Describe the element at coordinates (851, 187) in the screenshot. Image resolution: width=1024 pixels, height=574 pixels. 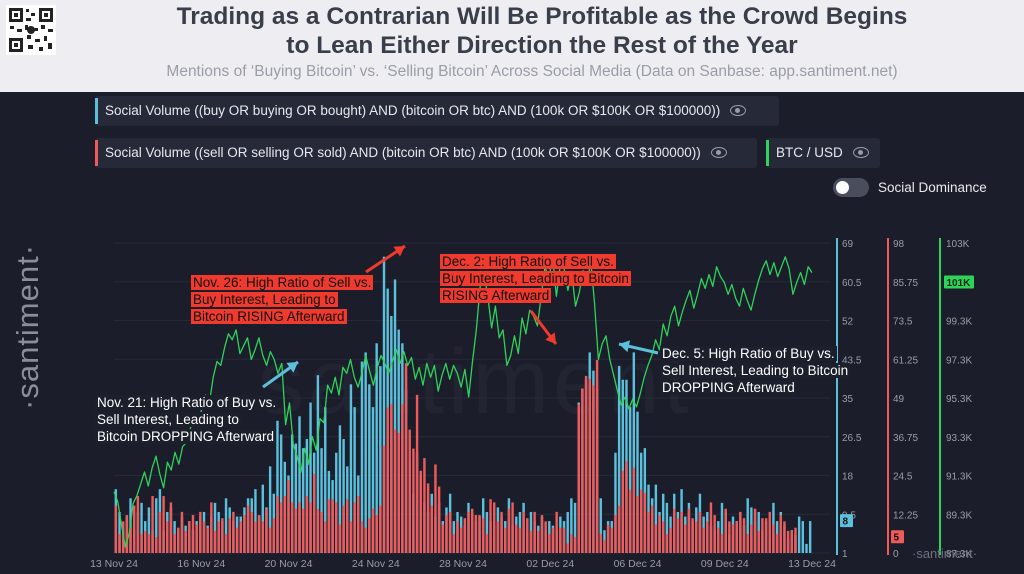
I see `social-dominance-toggle` at that location.